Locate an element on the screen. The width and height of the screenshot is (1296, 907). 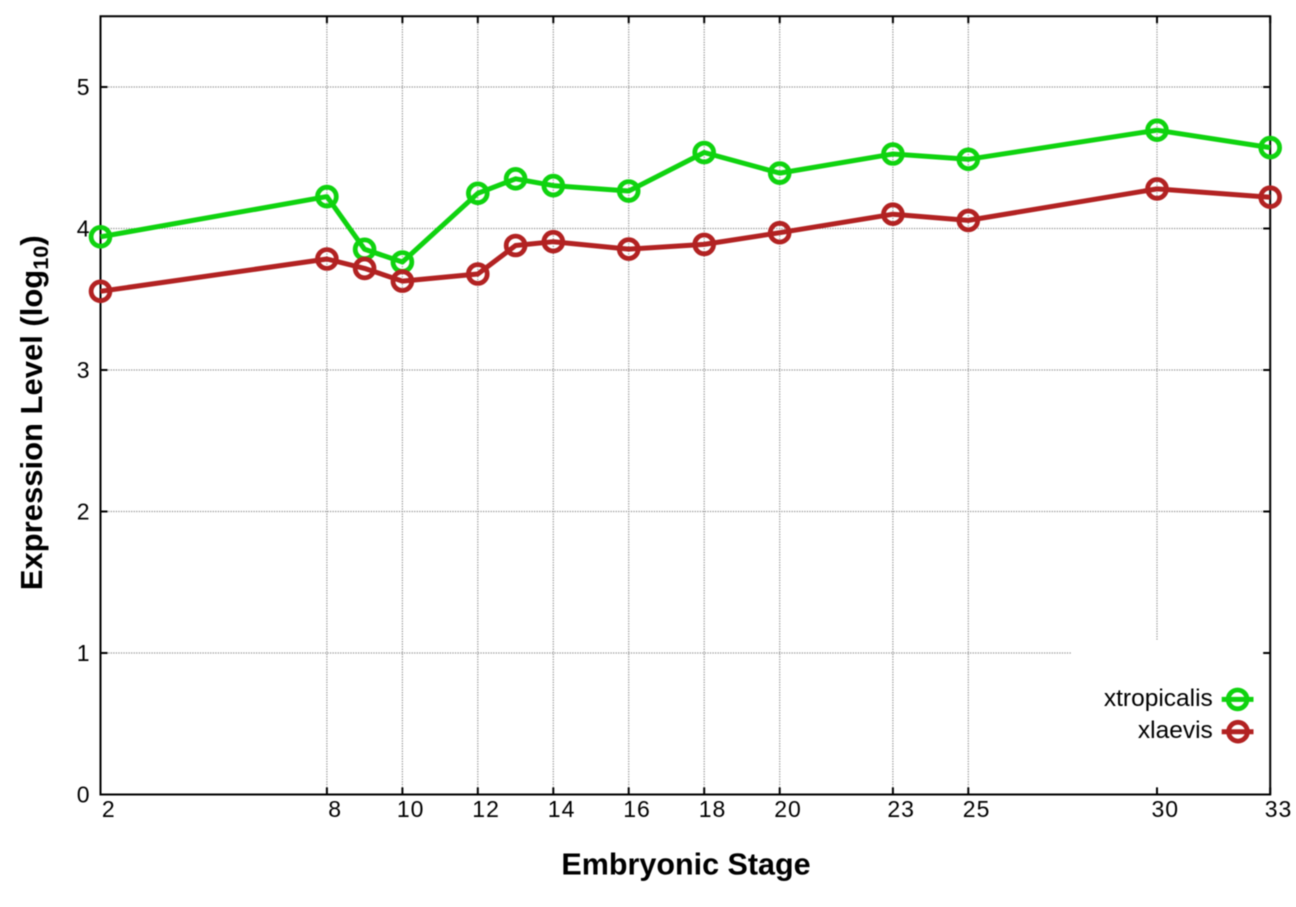
svg-text: 1 is located at coordinates (84, 653).